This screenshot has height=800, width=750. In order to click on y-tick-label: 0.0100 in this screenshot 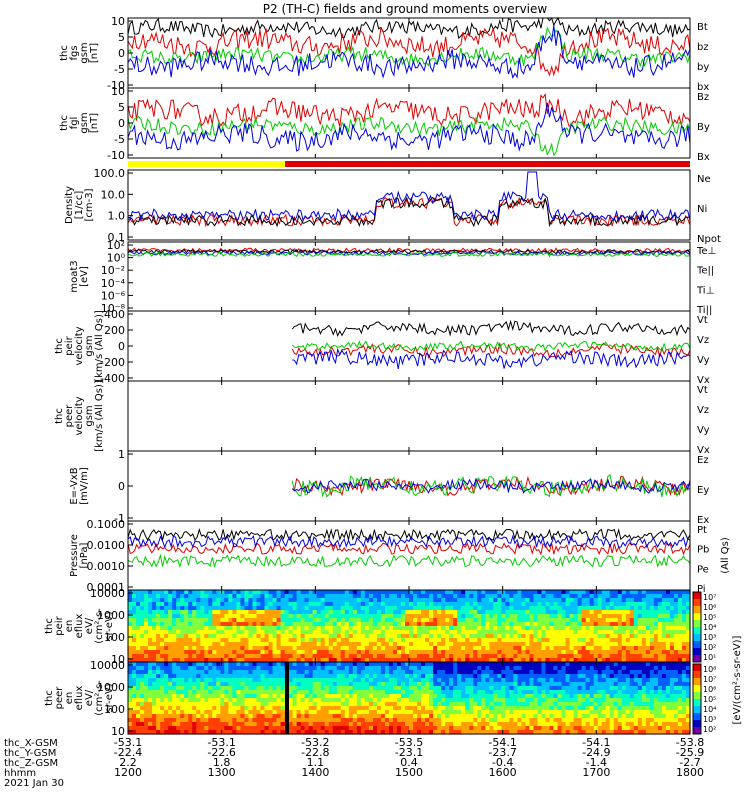, I will do `click(106, 545)`.